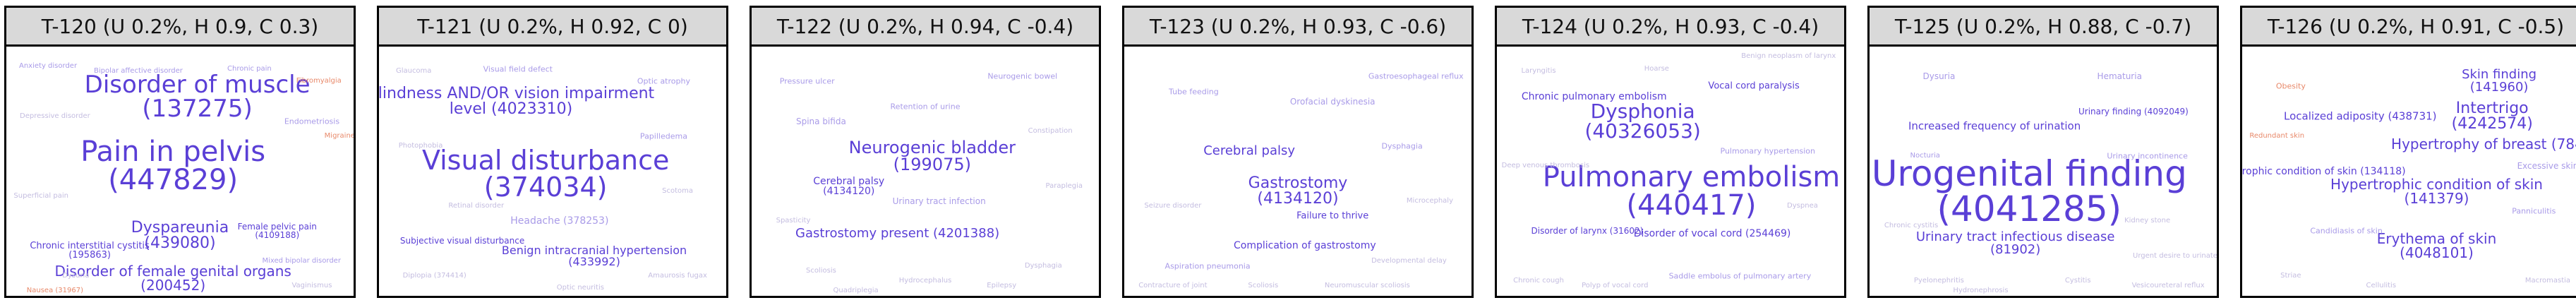 This screenshot has width=2576, height=305. I want to click on cloud-word-term: Headache (378253), so click(559, 221).